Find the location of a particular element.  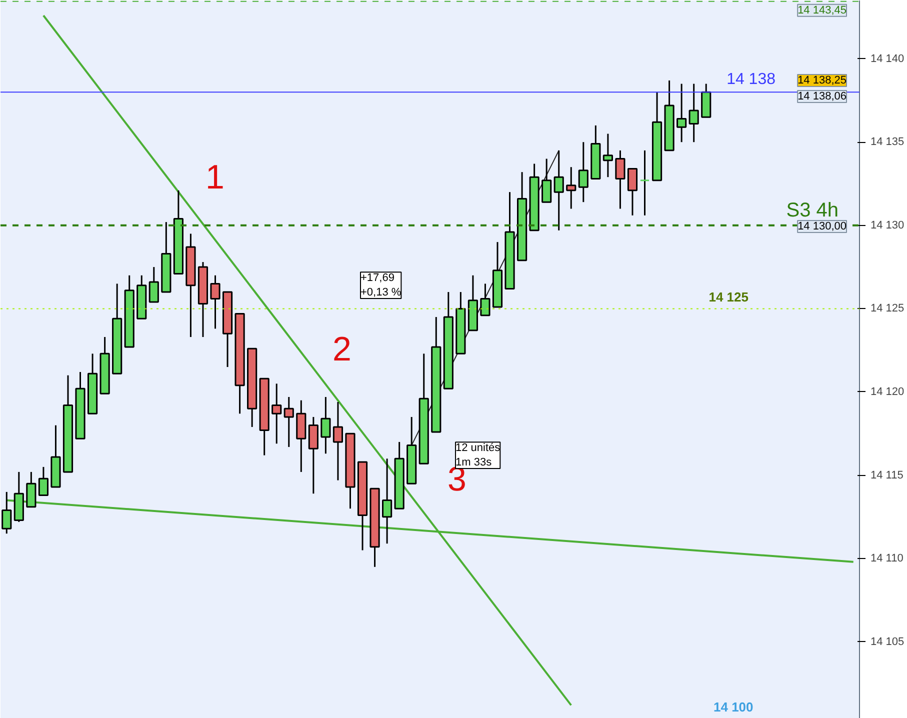

y-tick-label: 14 135 is located at coordinates (887, 142).